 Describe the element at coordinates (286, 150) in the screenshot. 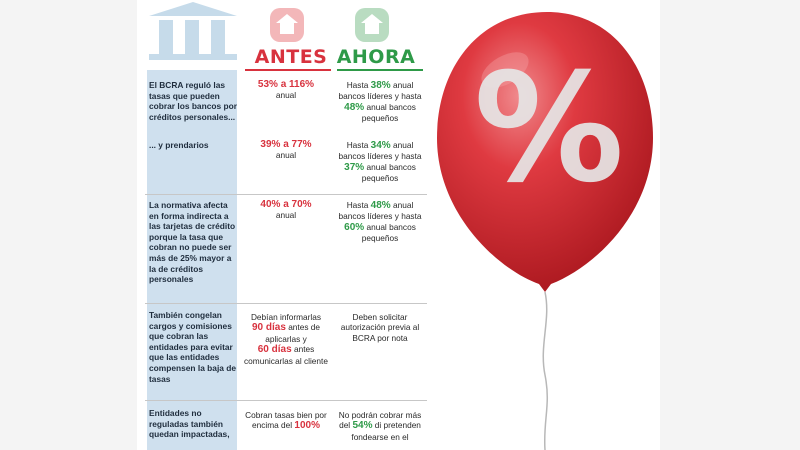

I see `antes-cell: 39% a 77% anual` at that location.